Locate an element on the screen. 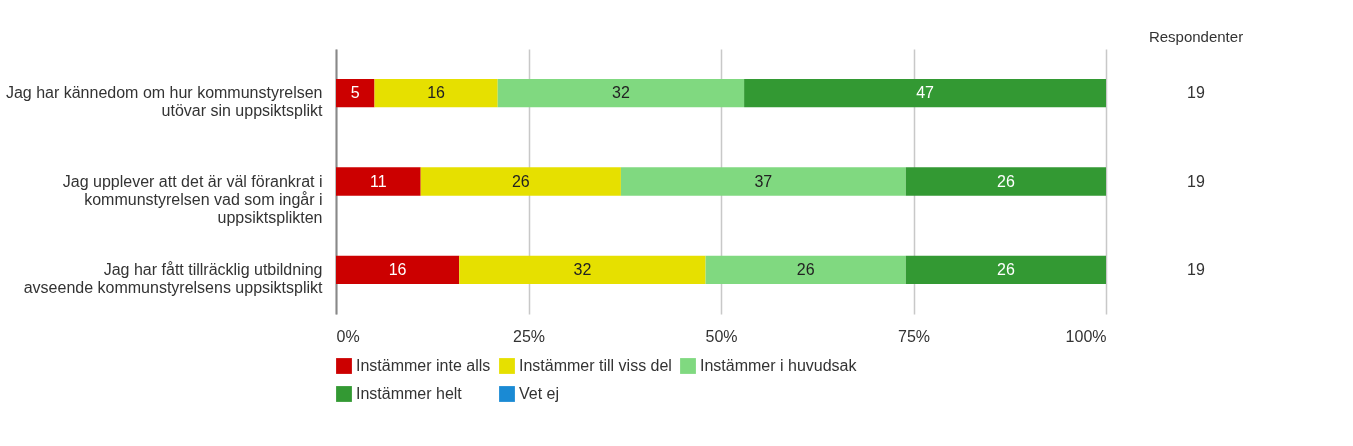 The image size is (1353, 446). legend-label: Instämmer till viss del is located at coordinates (595, 365).